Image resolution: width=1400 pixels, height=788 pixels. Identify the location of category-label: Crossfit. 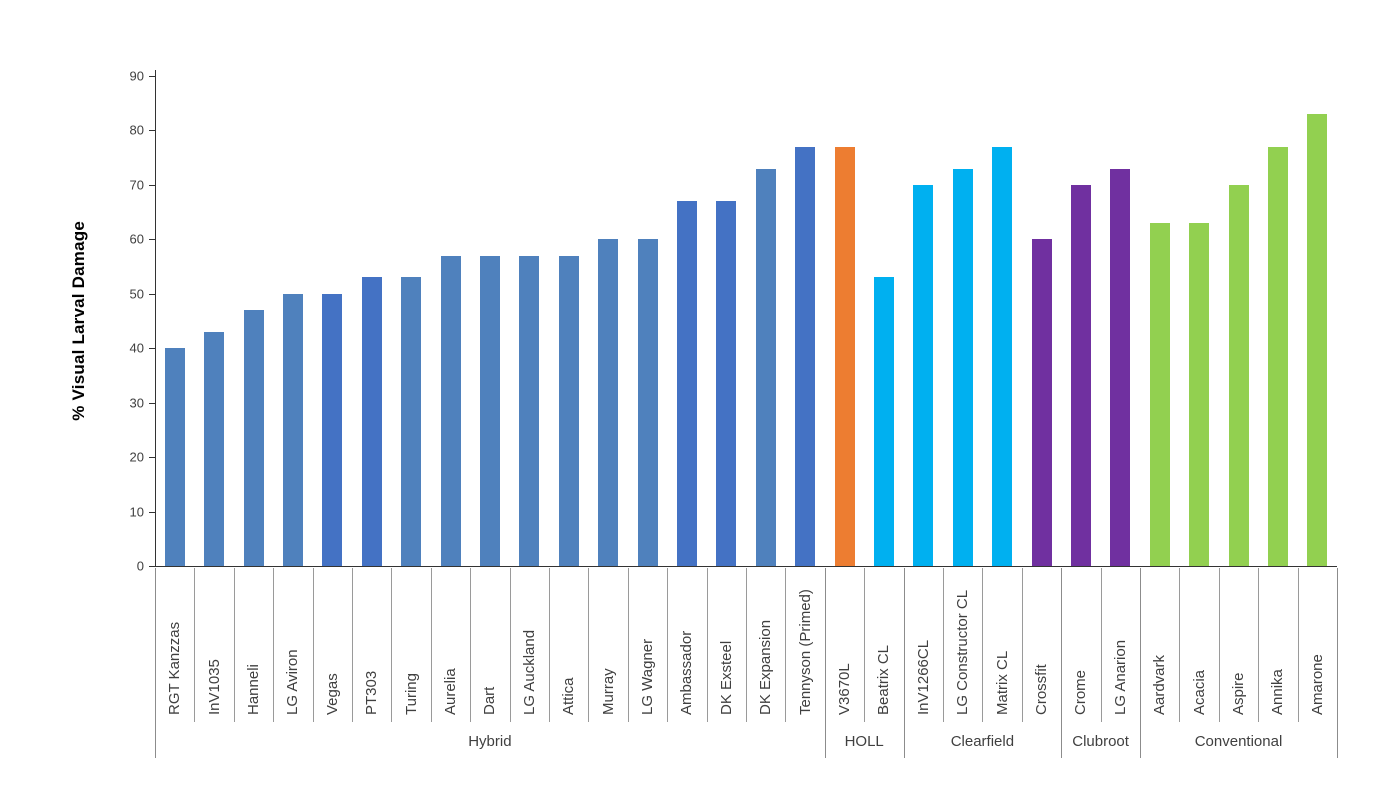
(1041, 645).